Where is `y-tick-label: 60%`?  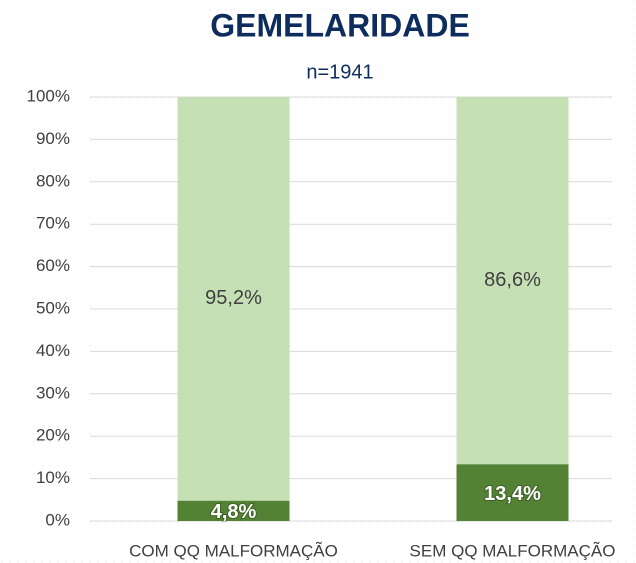
y-tick-label: 60% is located at coordinates (53, 265).